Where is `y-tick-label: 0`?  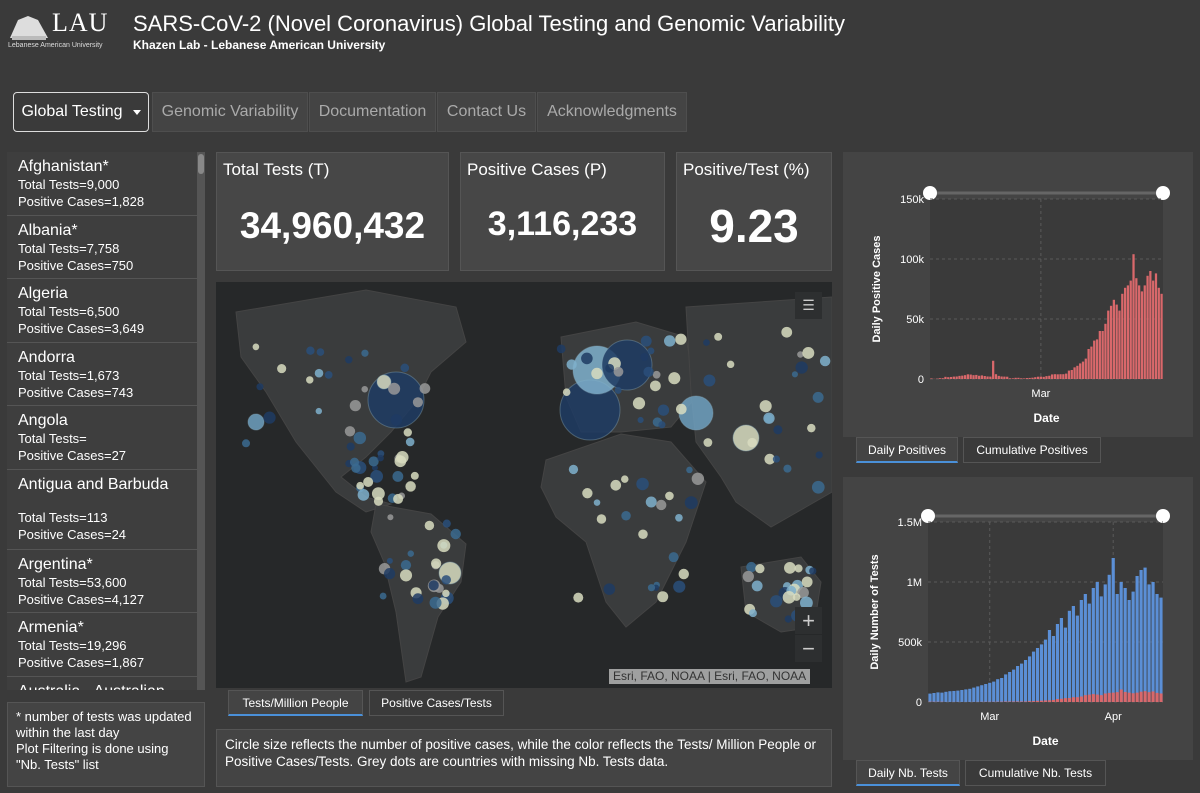 y-tick-label: 0 is located at coordinates (919, 703).